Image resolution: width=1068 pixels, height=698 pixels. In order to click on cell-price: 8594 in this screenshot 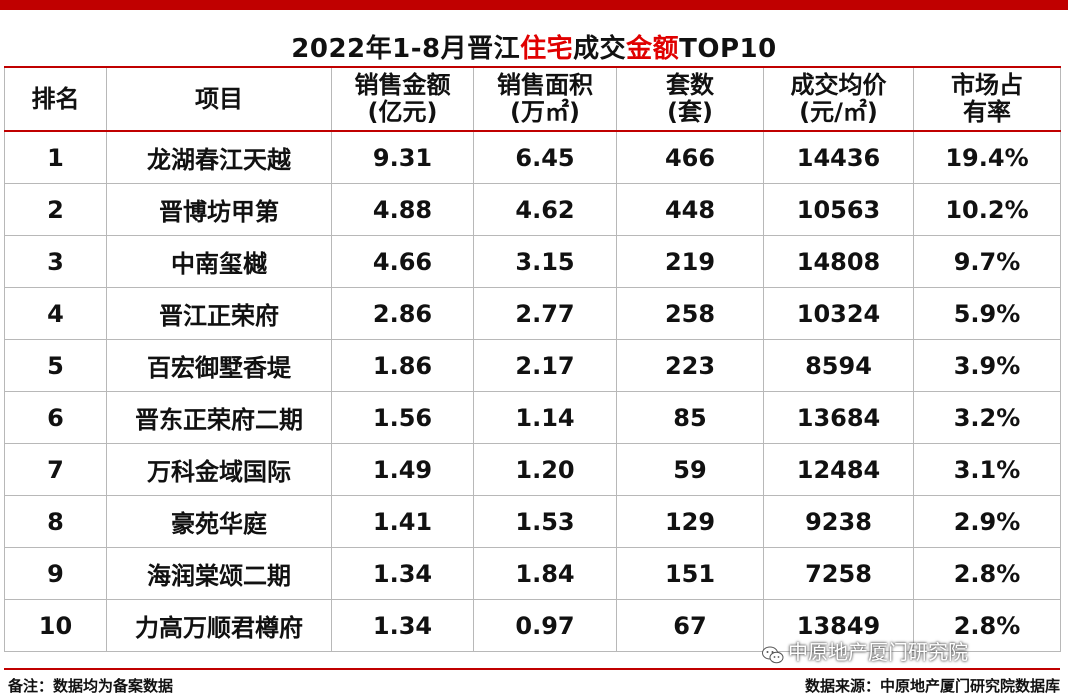, I will do `click(838, 365)`.